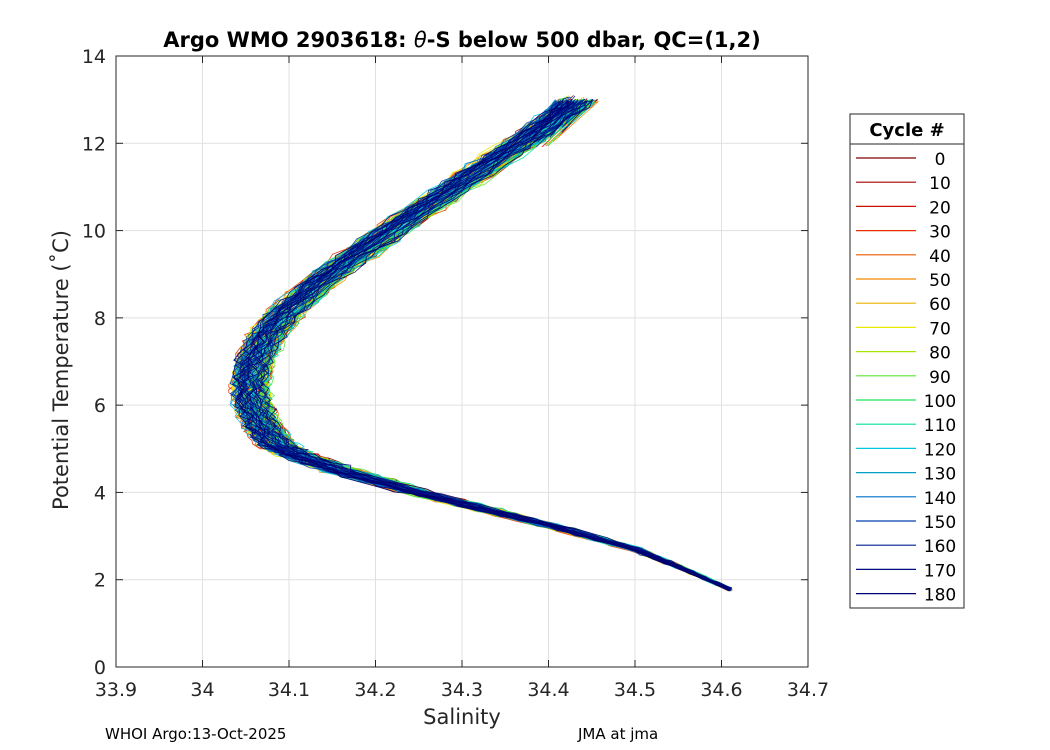 The width and height of the screenshot is (1050, 750). Describe the element at coordinates (100, 406) in the screenshot. I see `y-tick-label: 6` at that location.